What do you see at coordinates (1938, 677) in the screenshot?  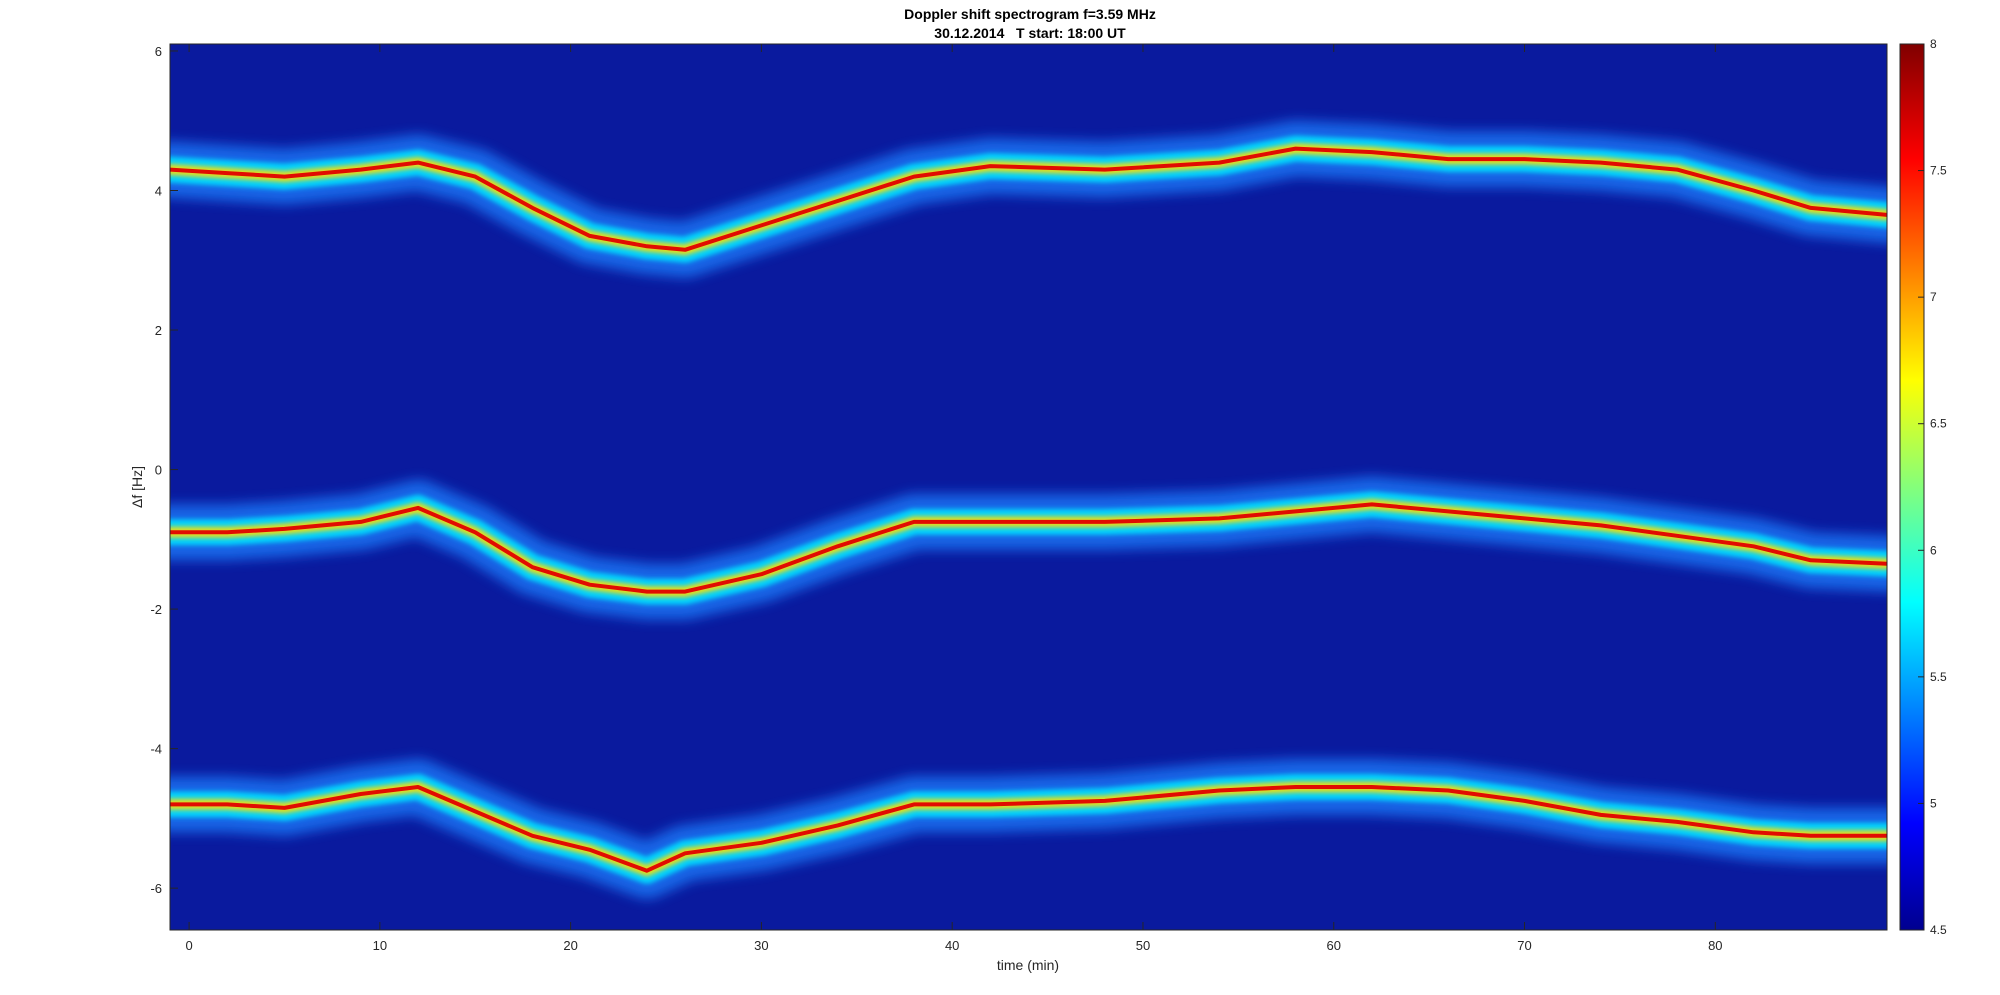 I see `colorbar-tick-label: 5.5` at bounding box center [1938, 677].